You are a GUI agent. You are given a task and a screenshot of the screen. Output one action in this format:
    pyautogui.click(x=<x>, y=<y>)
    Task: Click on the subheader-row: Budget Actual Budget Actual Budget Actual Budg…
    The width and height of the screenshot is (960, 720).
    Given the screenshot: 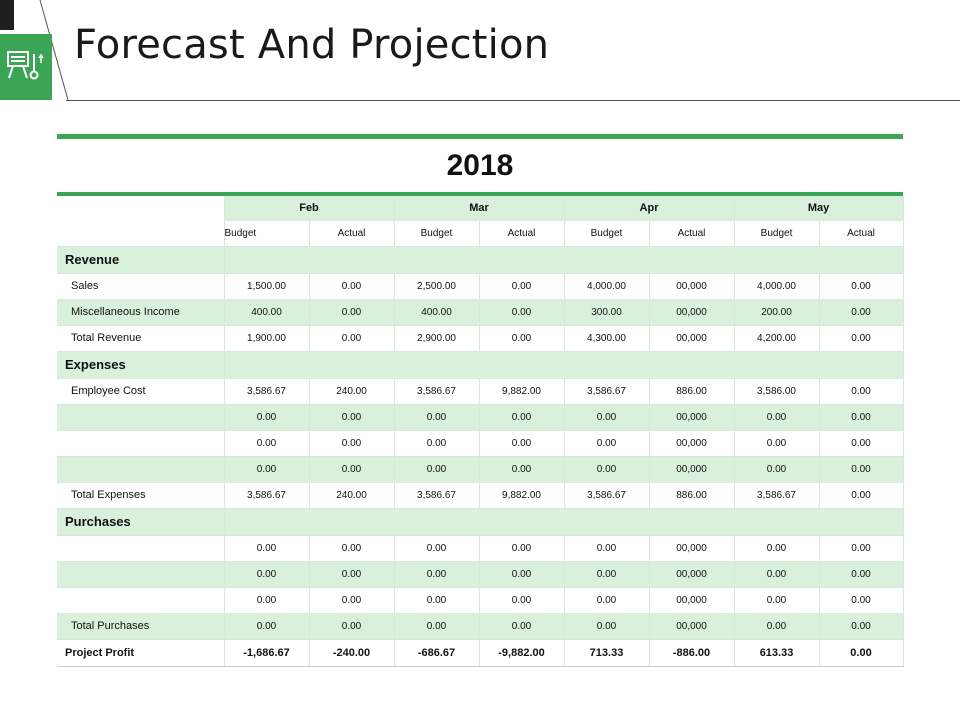 What is the action you would take?
    pyautogui.click(x=480, y=233)
    